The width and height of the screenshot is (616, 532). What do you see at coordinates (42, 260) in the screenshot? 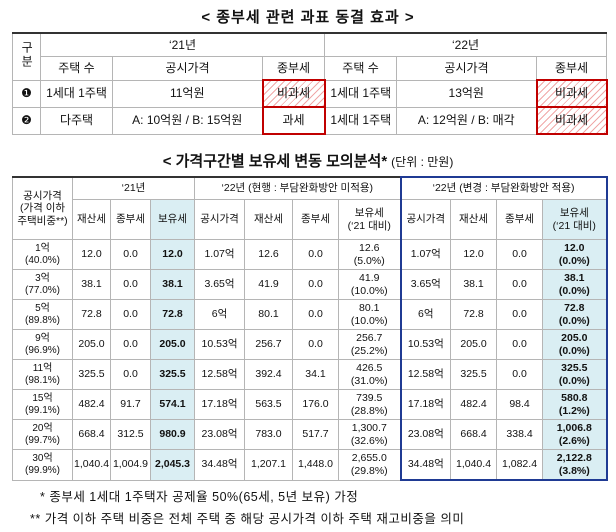
I see `cell-line: (40.0%)` at bounding box center [42, 260].